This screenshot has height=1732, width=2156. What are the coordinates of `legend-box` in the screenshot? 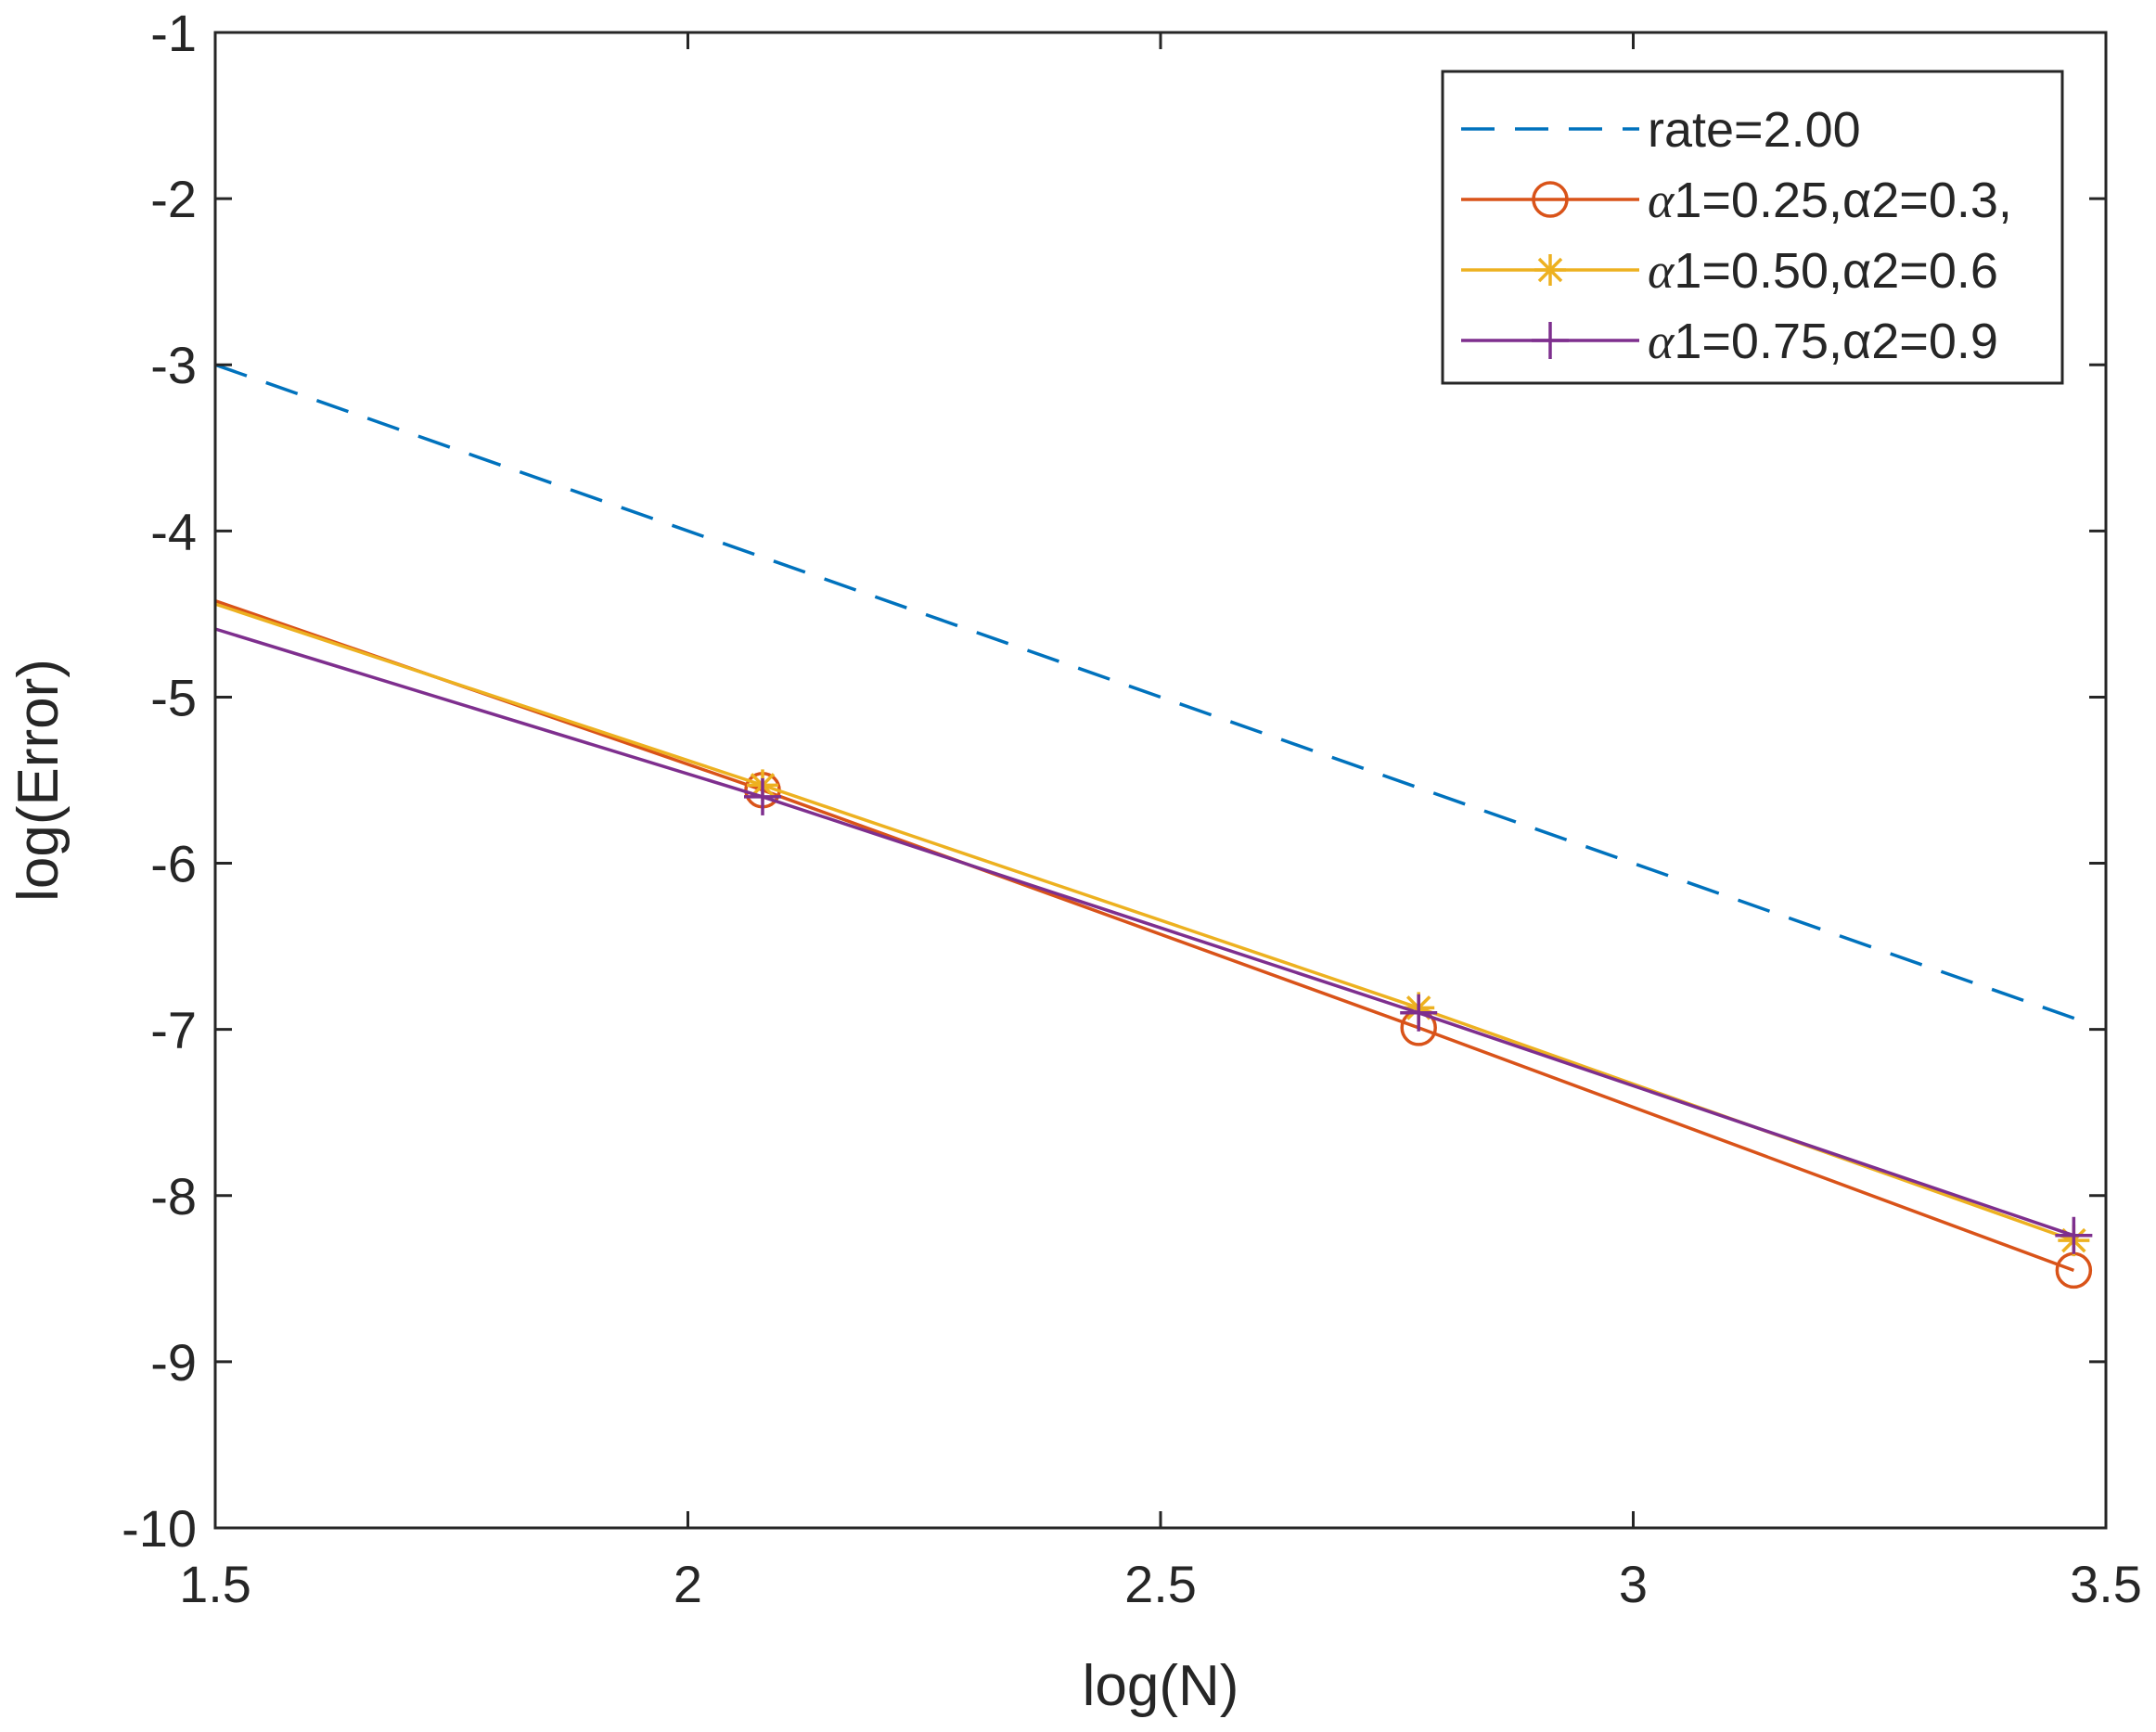 It's located at (1752, 227).